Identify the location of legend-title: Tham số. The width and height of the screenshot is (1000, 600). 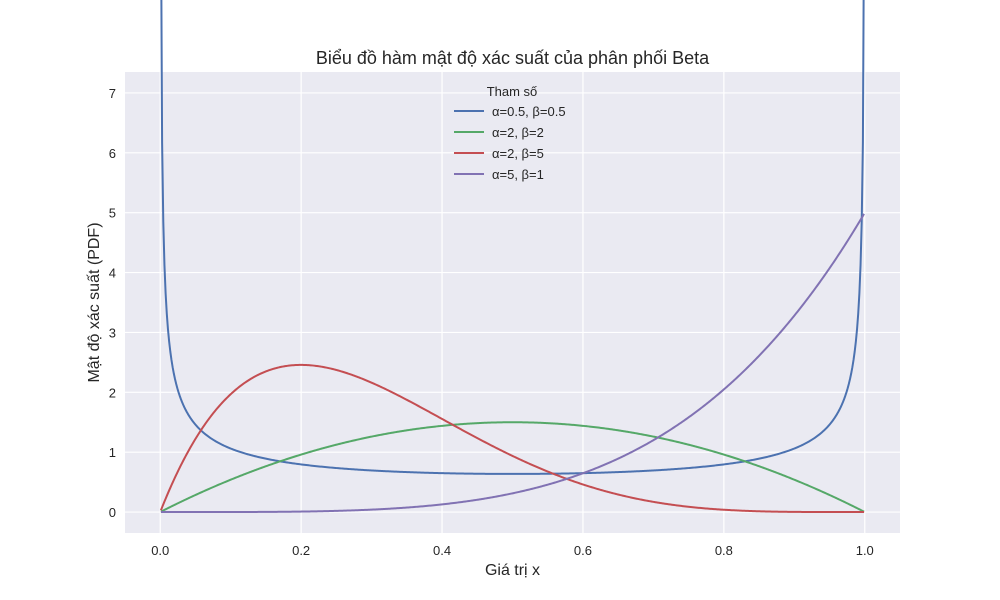
(512, 91).